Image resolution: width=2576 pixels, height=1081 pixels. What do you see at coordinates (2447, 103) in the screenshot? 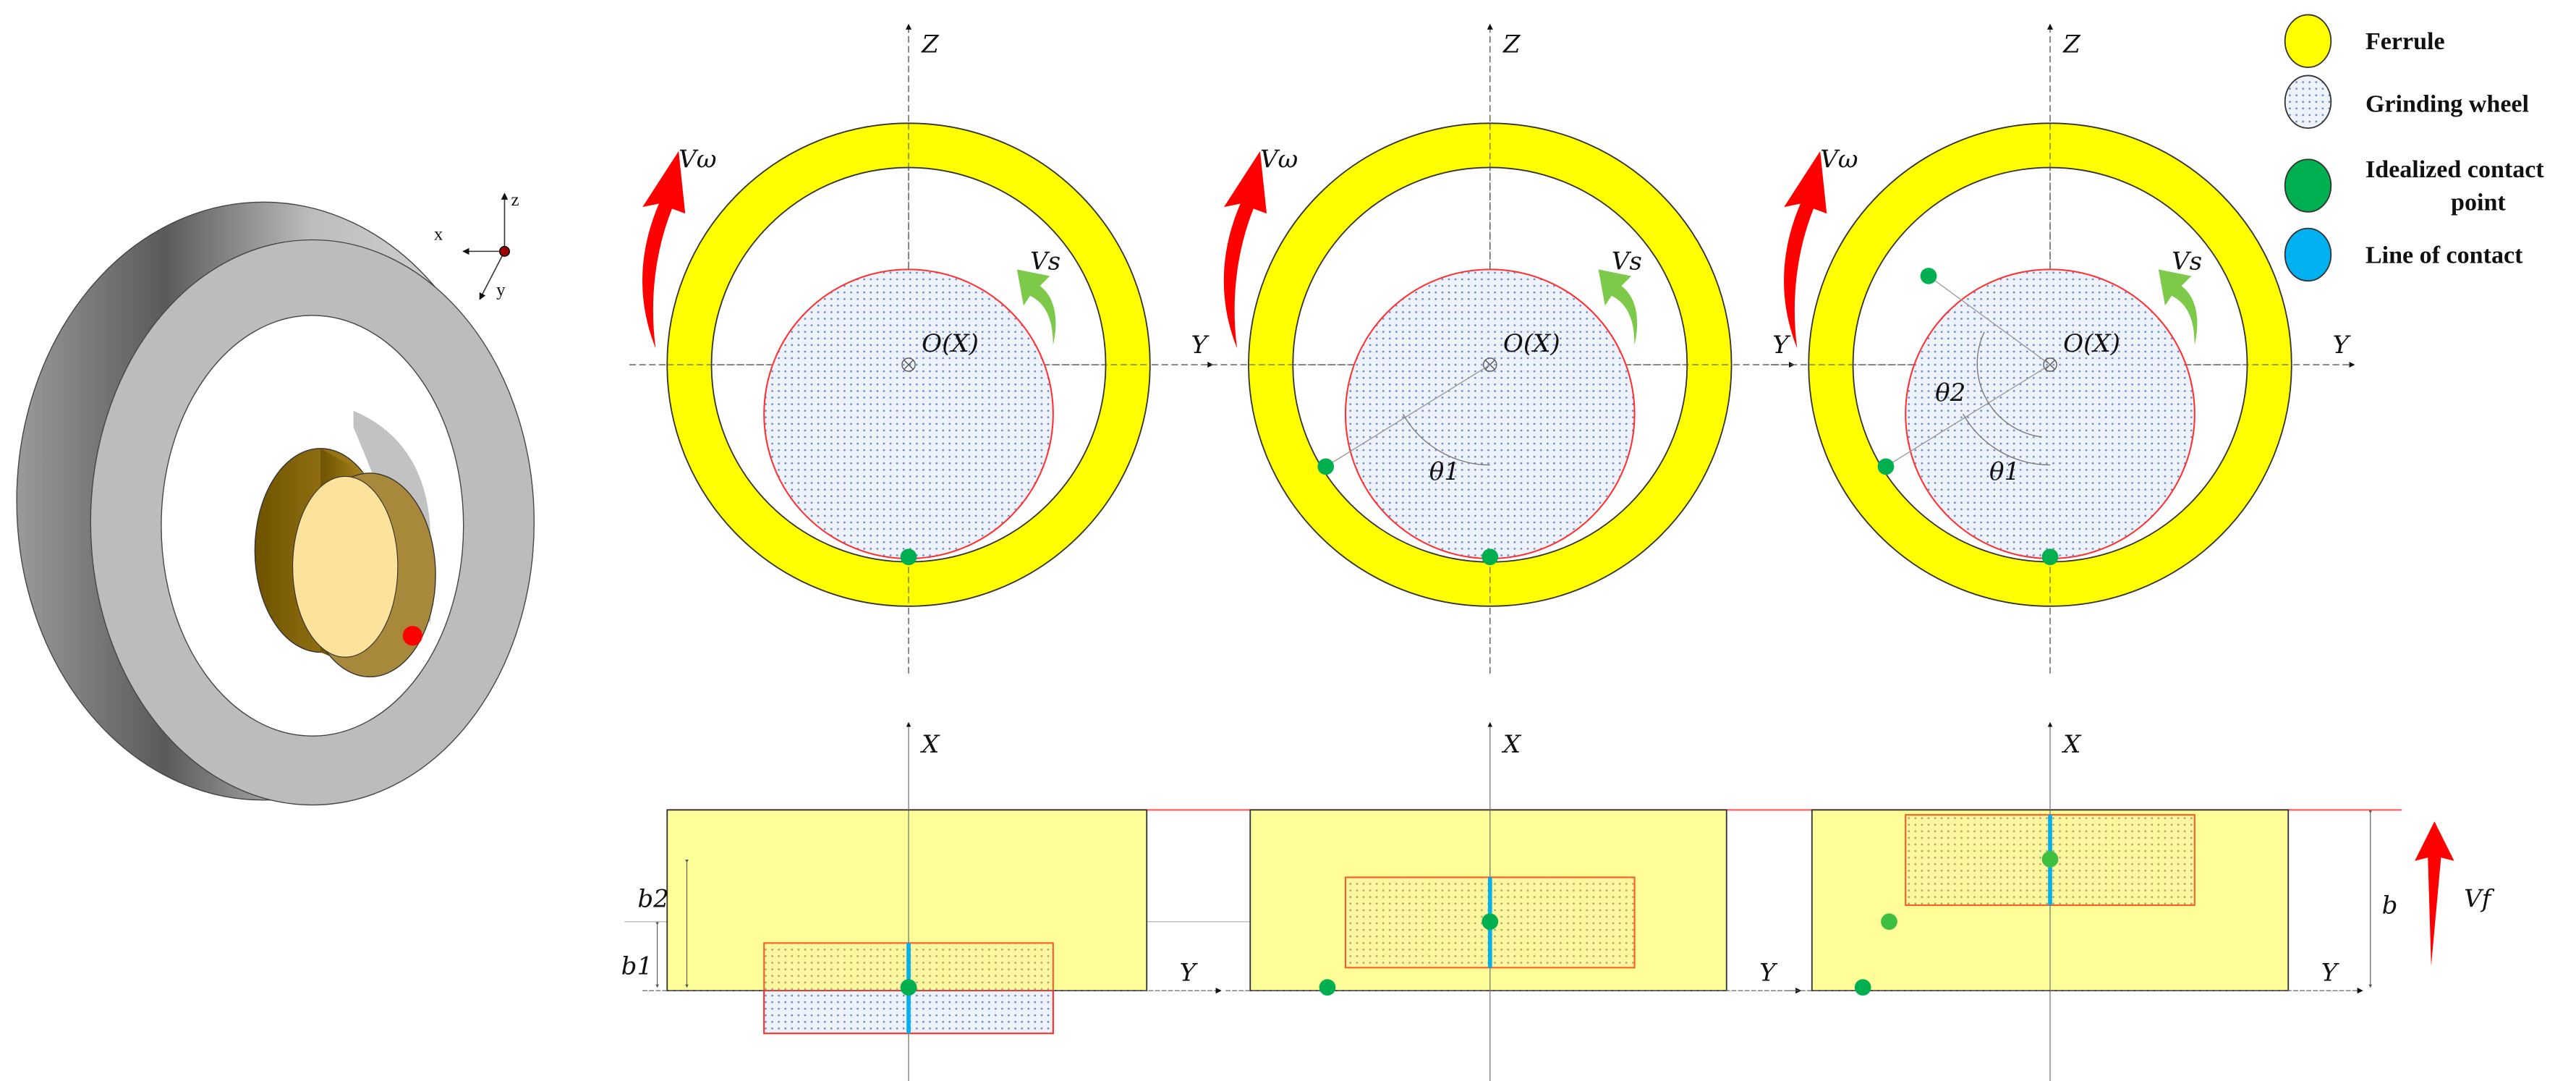
I see `svg-text: Grinding wheel` at bounding box center [2447, 103].